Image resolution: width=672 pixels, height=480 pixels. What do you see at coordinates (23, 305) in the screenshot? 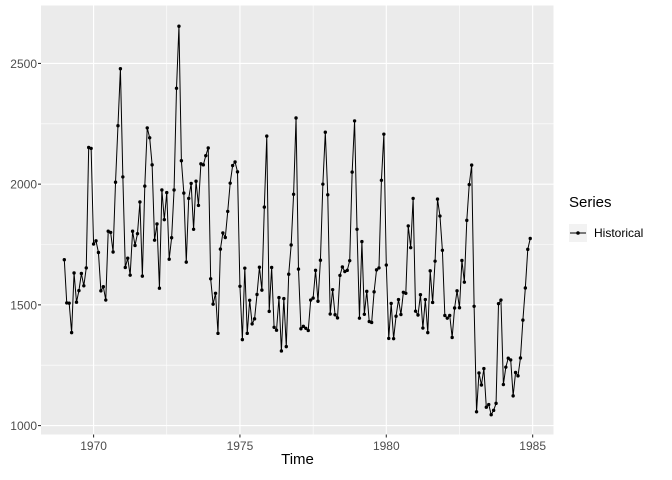
I see `y-tick-label-1500: 1500` at bounding box center [23, 305].